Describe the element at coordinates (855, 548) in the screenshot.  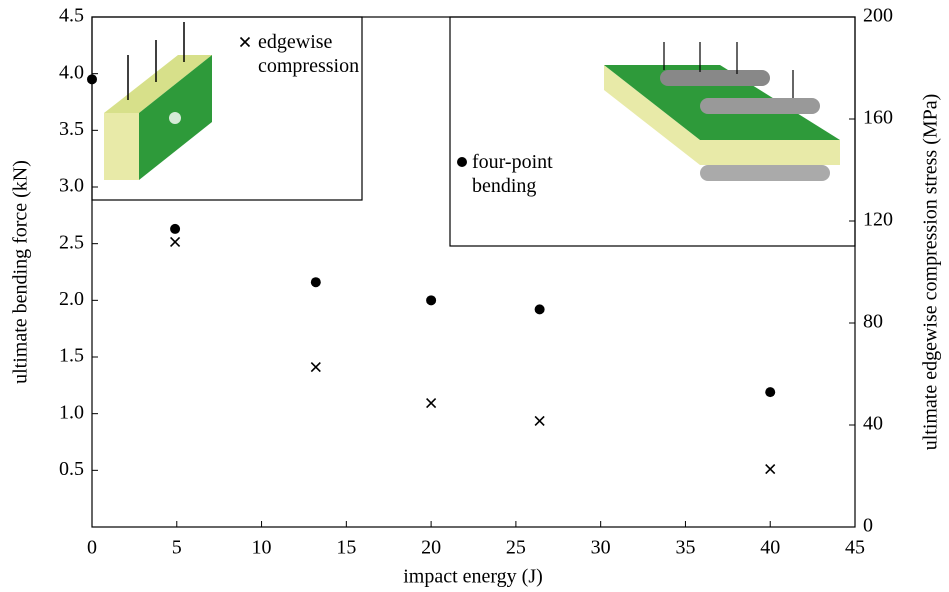
I see `x-tick-label: 45` at that location.